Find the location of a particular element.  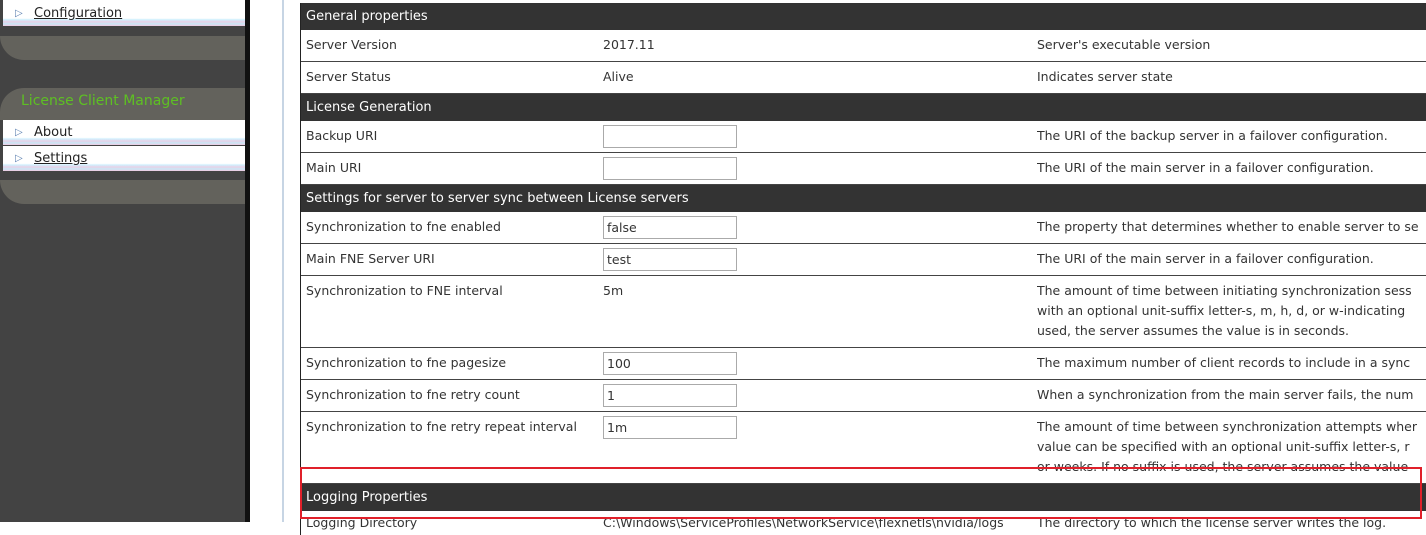

divider is located at coordinates (283, 261).